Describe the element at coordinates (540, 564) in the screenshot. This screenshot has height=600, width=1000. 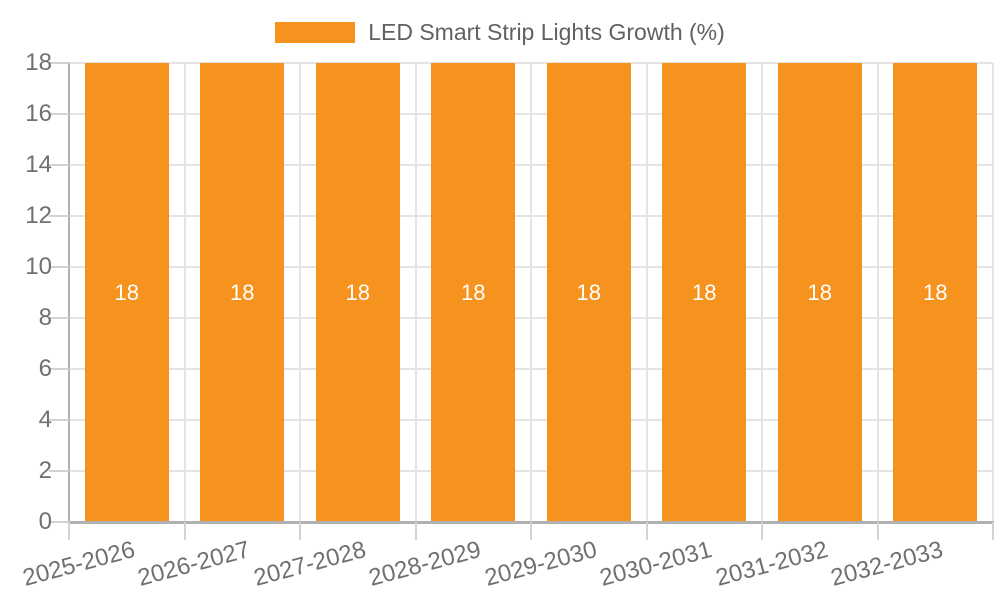
I see `x-axis-label-2029-2030: 2029-2030` at that location.